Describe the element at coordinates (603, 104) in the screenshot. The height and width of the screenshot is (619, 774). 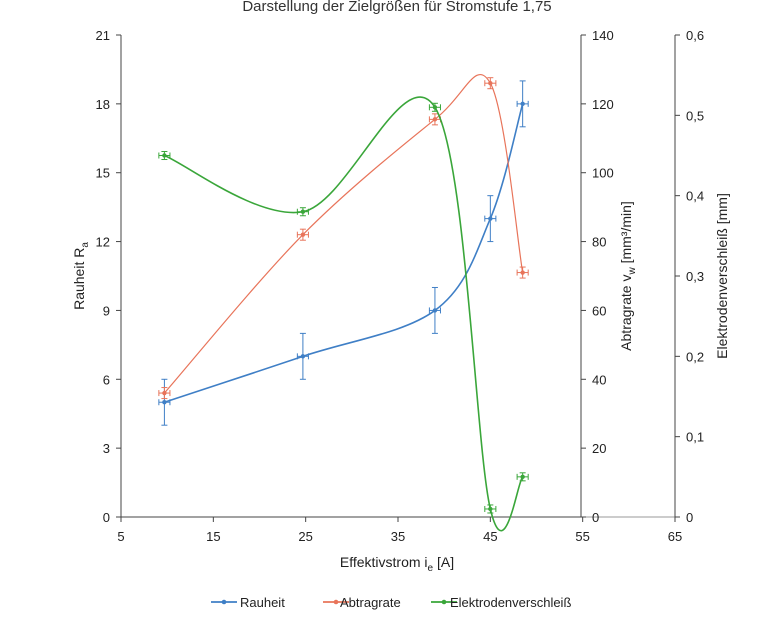
I see `y-tick-label: 120` at that location.